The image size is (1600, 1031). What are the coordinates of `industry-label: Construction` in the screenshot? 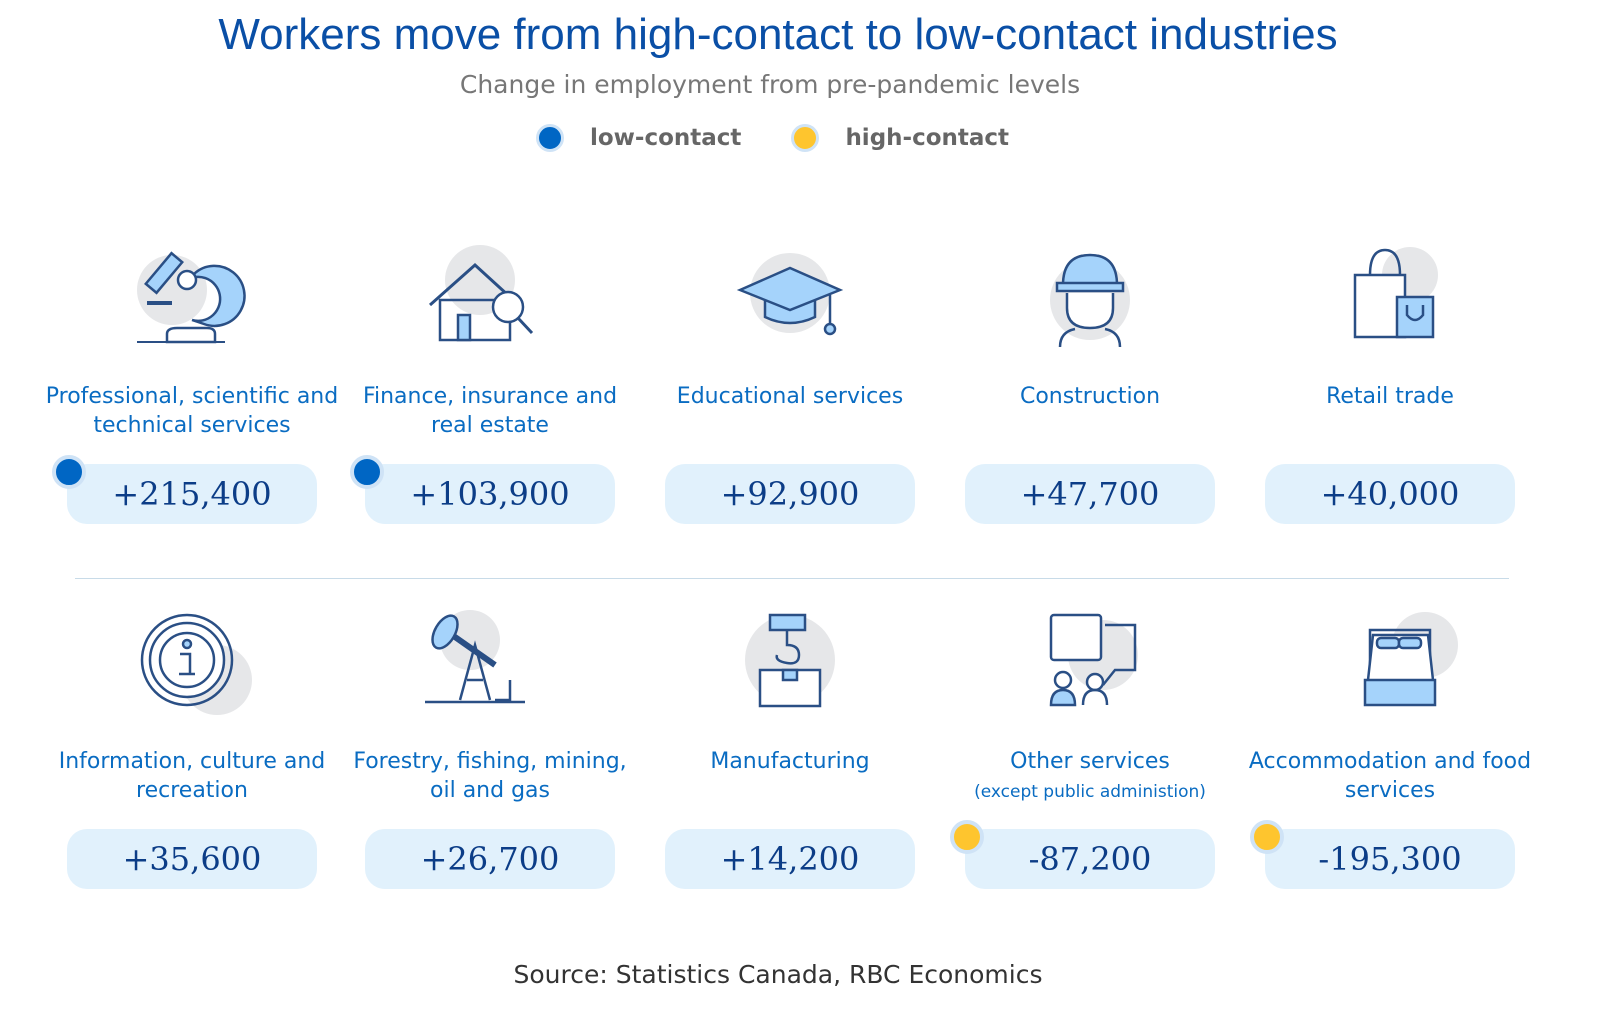 It's located at (1090, 396).